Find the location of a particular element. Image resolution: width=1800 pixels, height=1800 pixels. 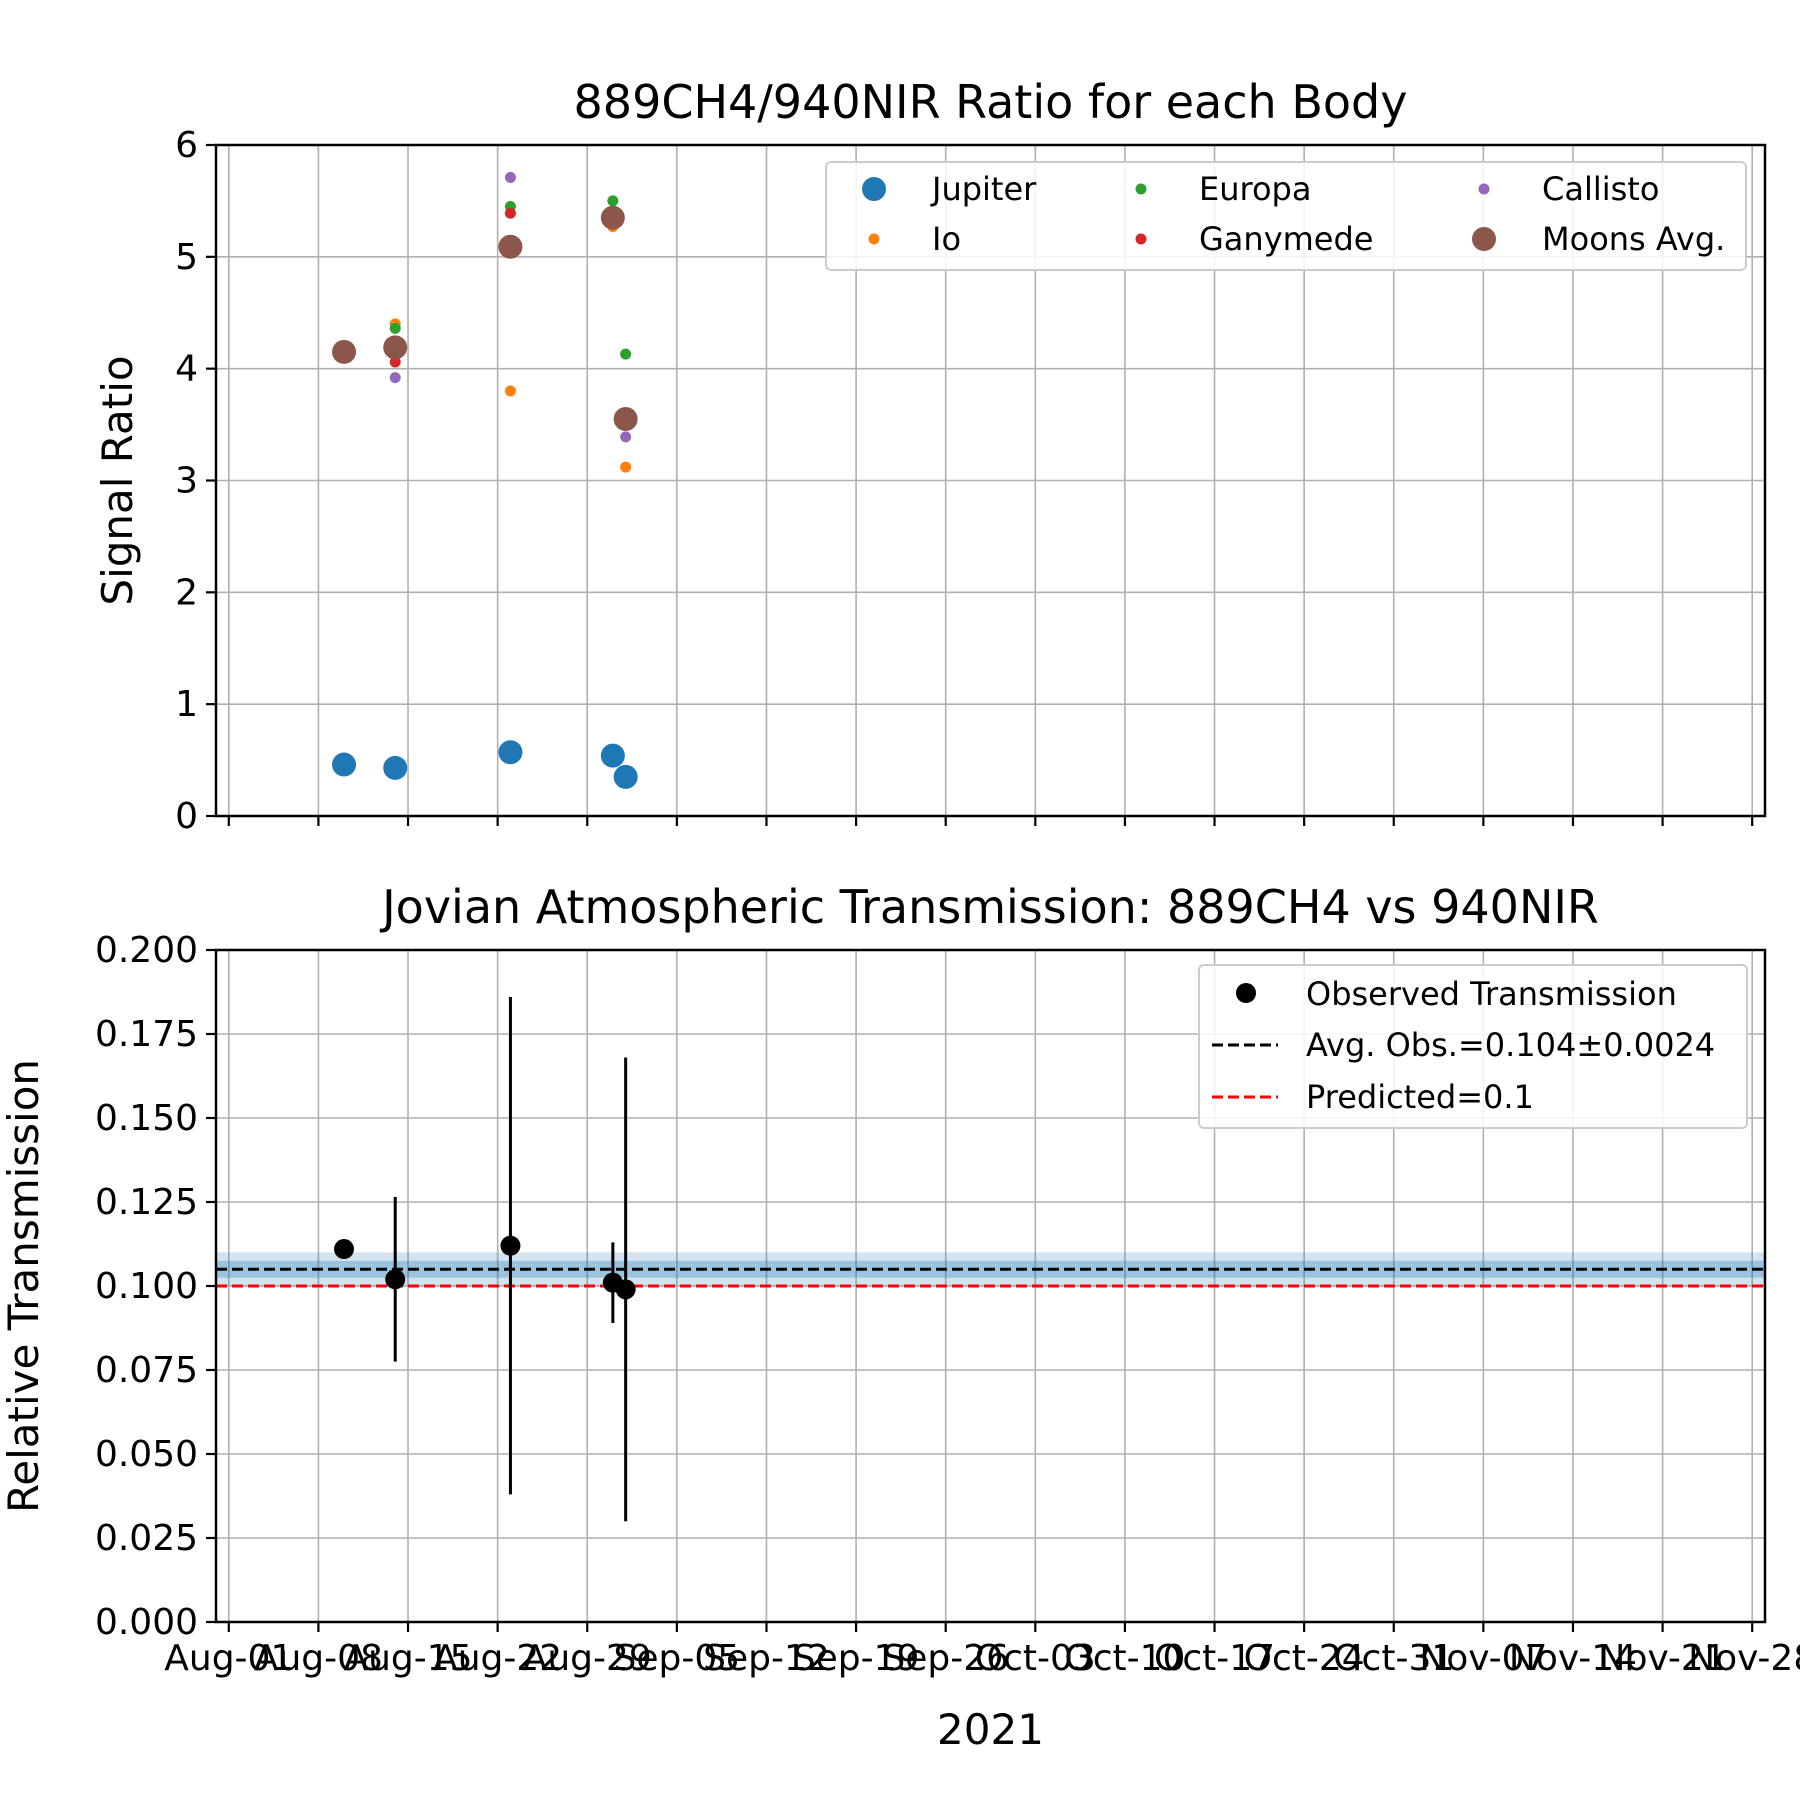

y-tick-label: 0.200 is located at coordinates (146, 950).